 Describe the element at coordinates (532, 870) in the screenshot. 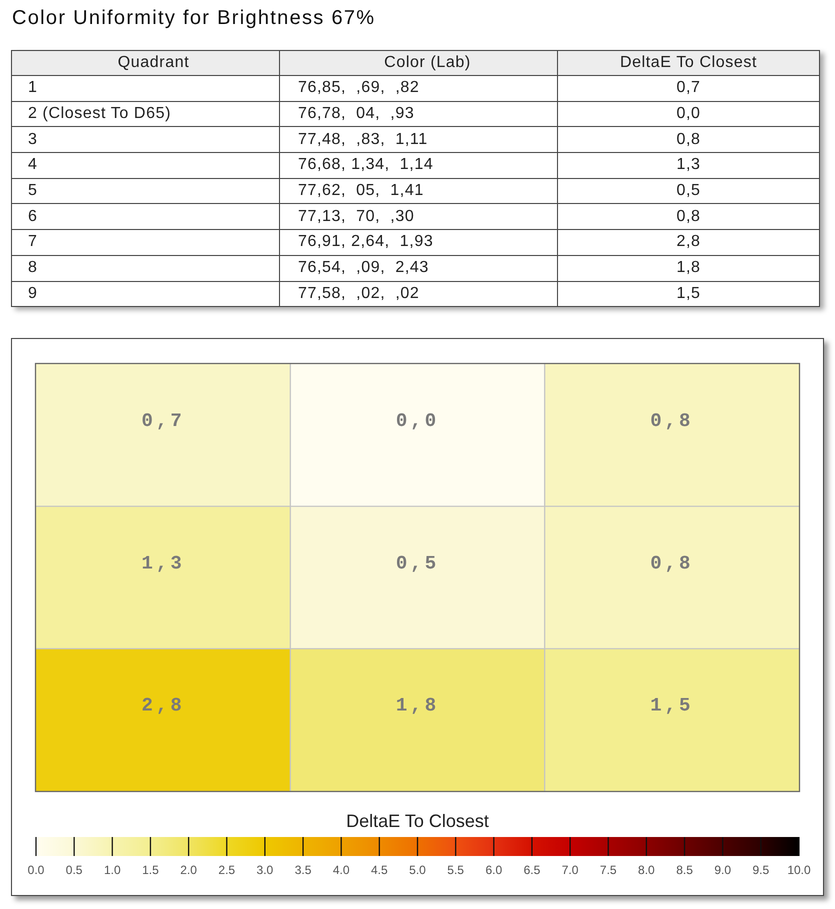

I see `color-bar-label: 6.5` at that location.